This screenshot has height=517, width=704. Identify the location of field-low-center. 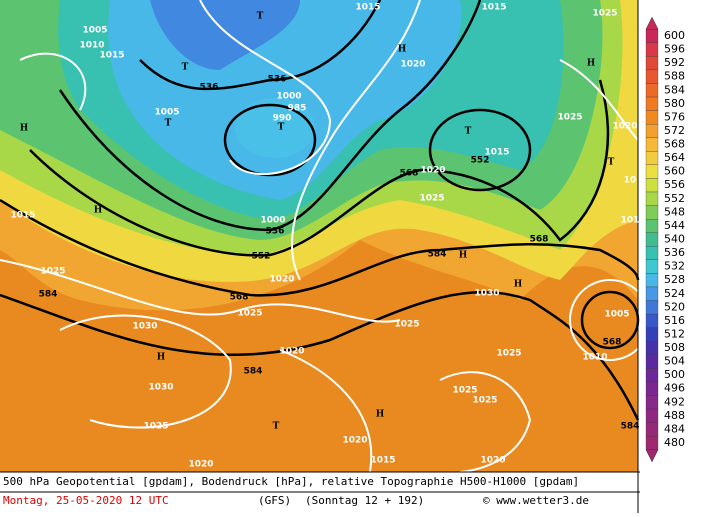
(275, 128).